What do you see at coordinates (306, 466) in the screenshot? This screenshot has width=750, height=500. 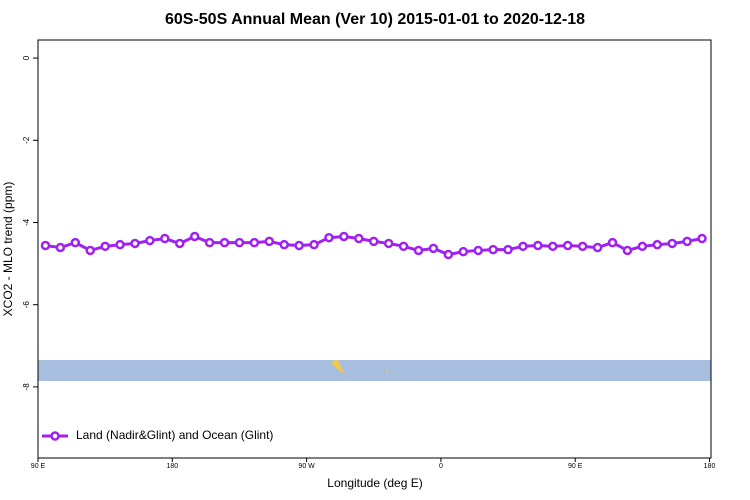 I see `x-tick-label: 90 W` at bounding box center [306, 466].